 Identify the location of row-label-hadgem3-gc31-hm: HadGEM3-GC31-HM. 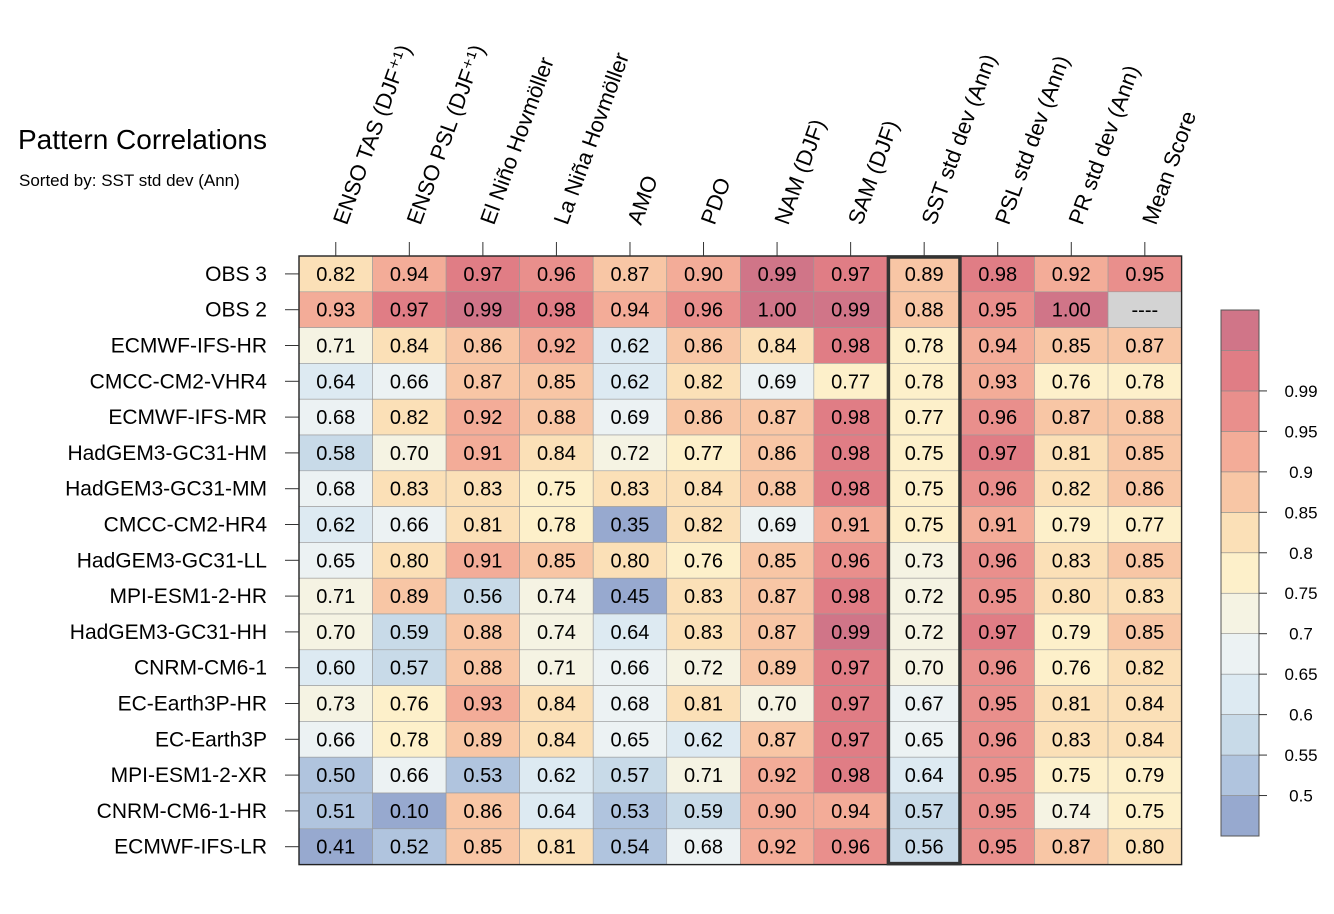
(167, 453).